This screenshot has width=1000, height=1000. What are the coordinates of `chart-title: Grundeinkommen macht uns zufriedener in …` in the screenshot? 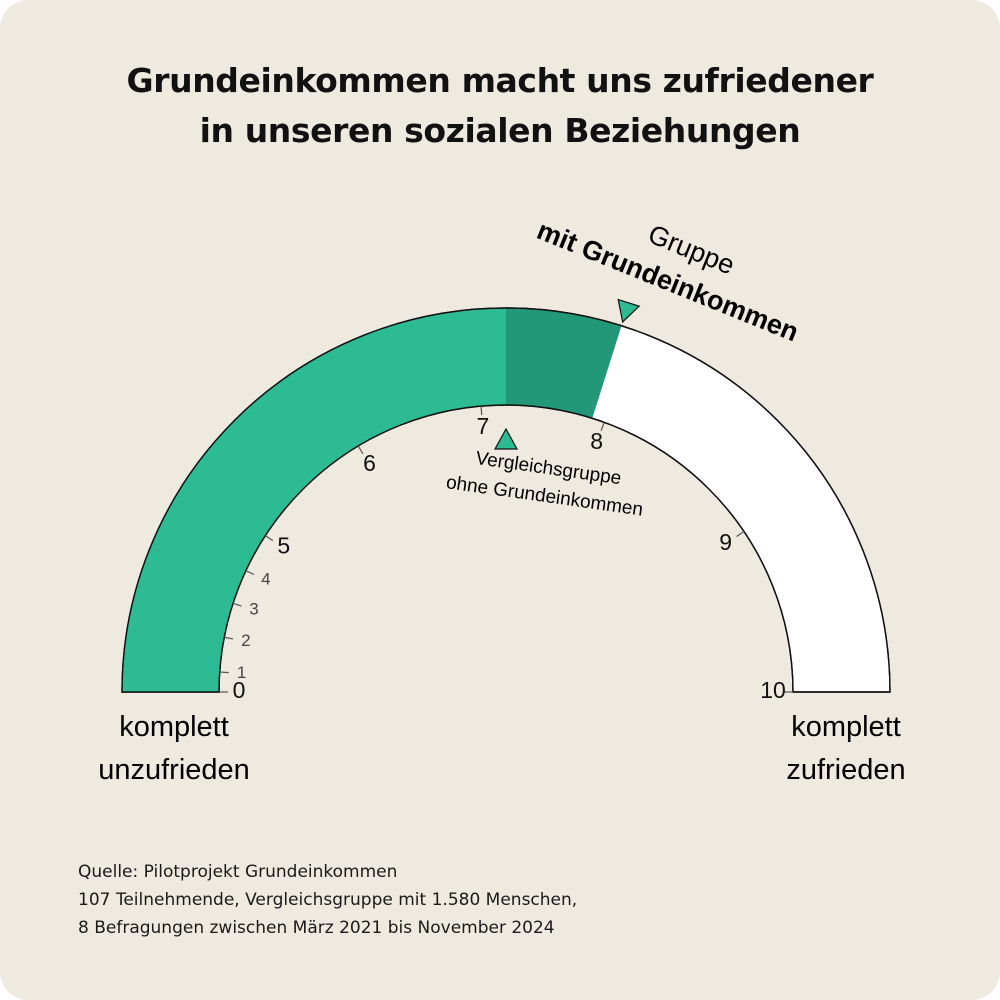 It's located at (500, 106).